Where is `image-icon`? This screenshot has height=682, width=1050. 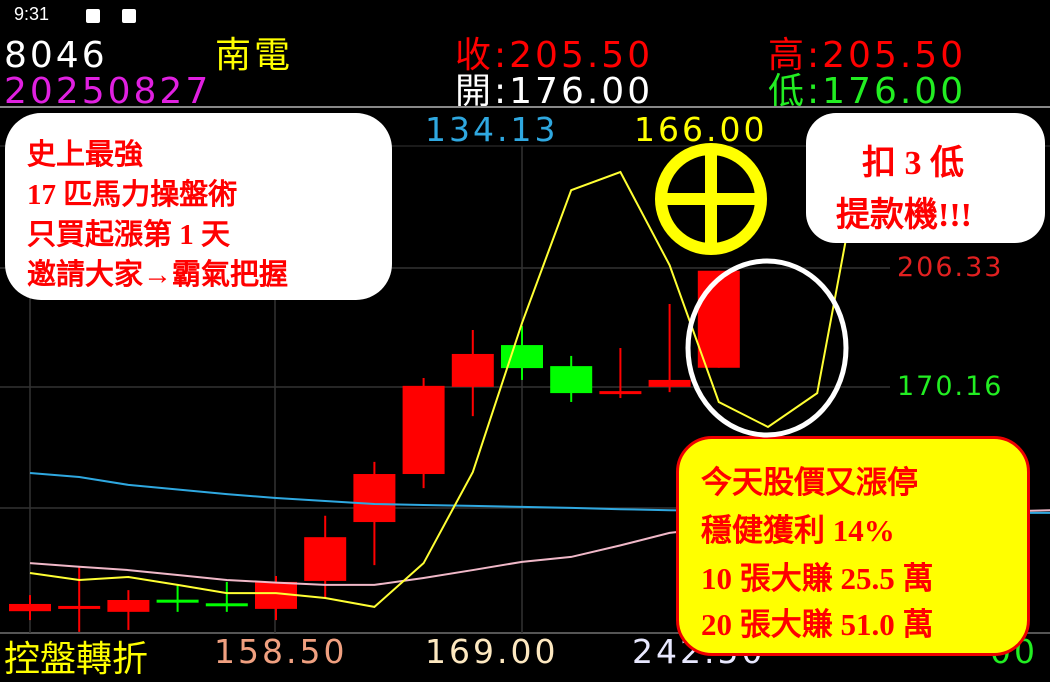 image-icon is located at coordinates (93, 16).